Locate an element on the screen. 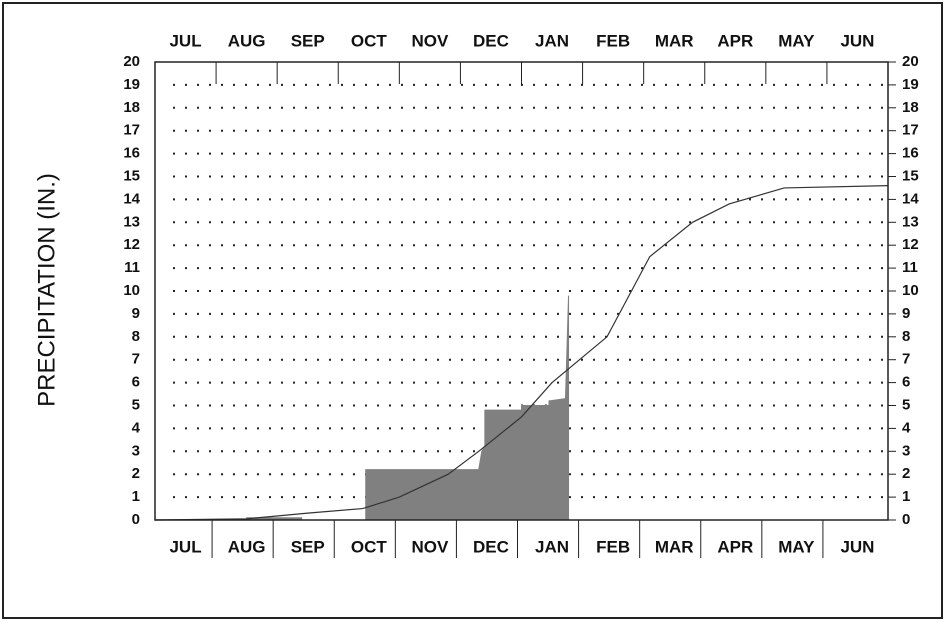  y-tick-label: 16 is located at coordinates (131, 153).